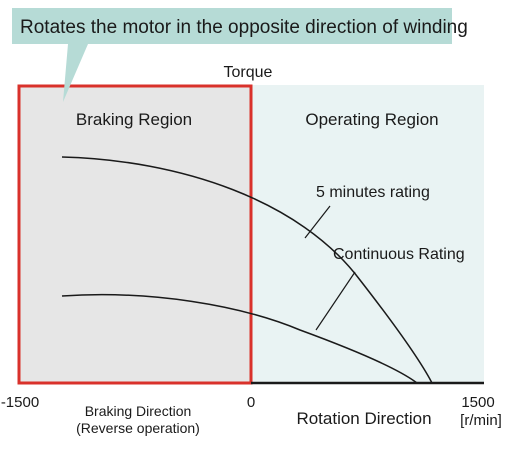  Describe the element at coordinates (248, 72) in the screenshot. I see `y-axis-label: Torque` at that location.